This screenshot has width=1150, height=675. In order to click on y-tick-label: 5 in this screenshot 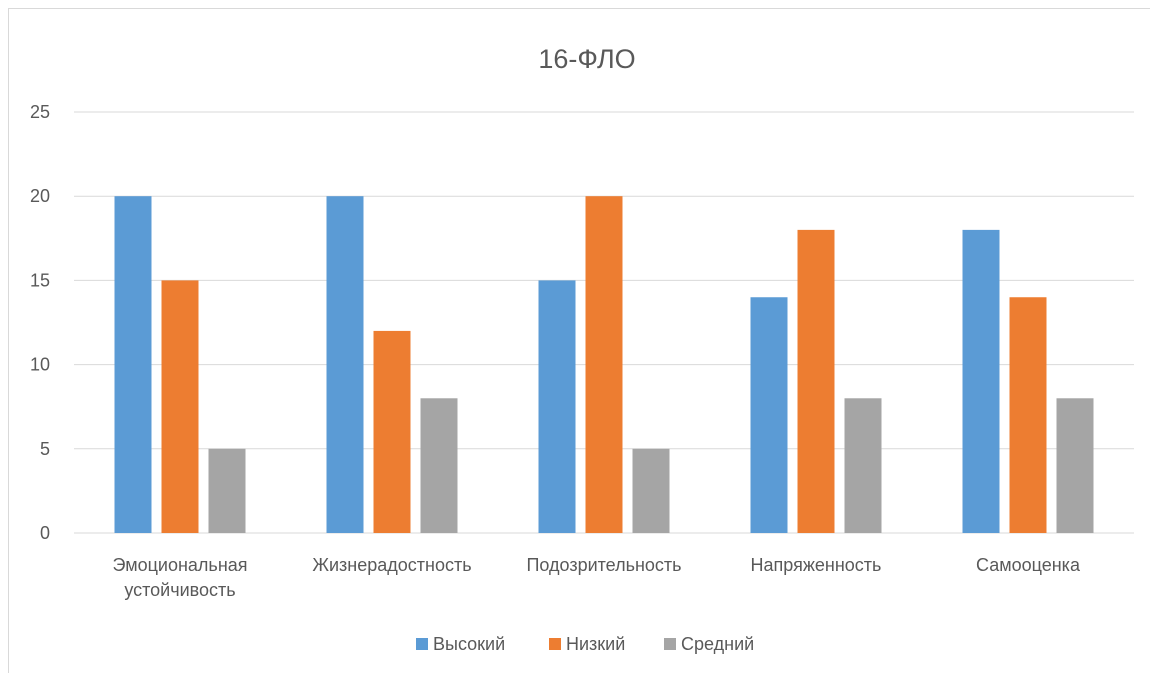, I will do `click(45, 449)`.